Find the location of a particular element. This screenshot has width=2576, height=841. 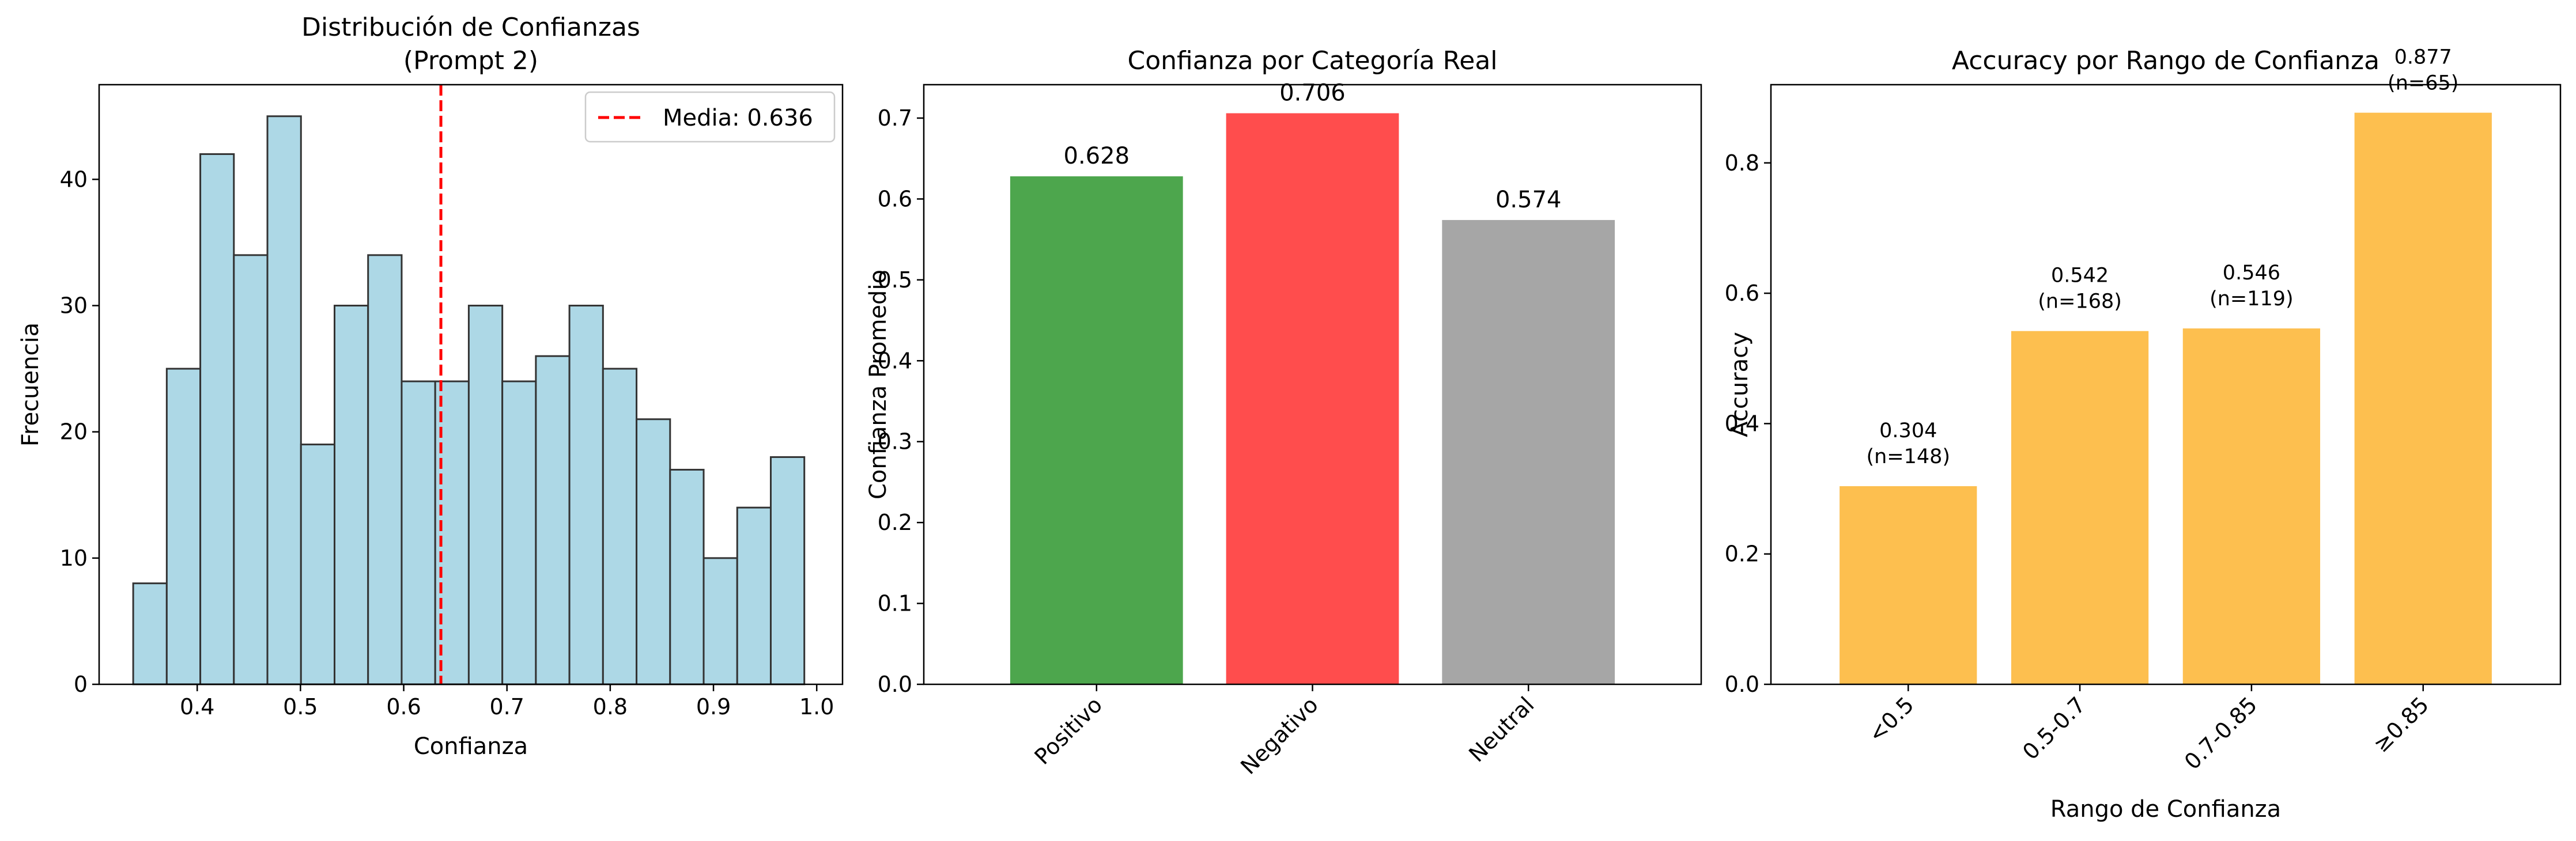

x-tick-label: 0.6 is located at coordinates (403, 706).